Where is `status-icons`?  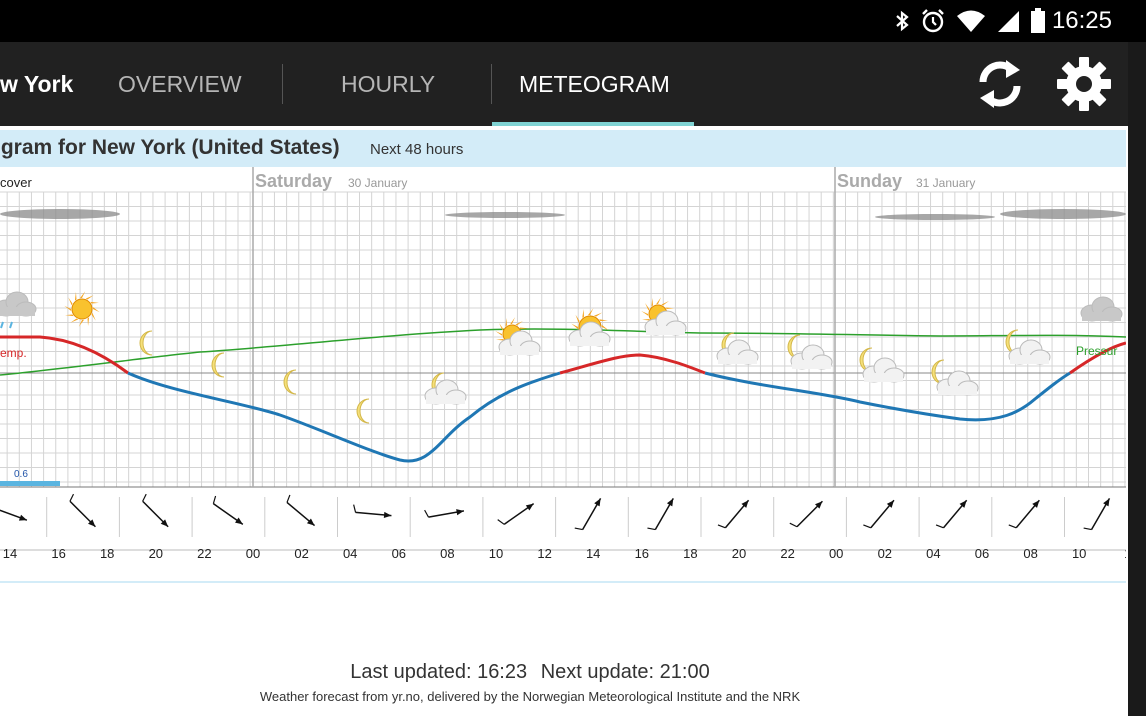 status-icons is located at coordinates (970, 21).